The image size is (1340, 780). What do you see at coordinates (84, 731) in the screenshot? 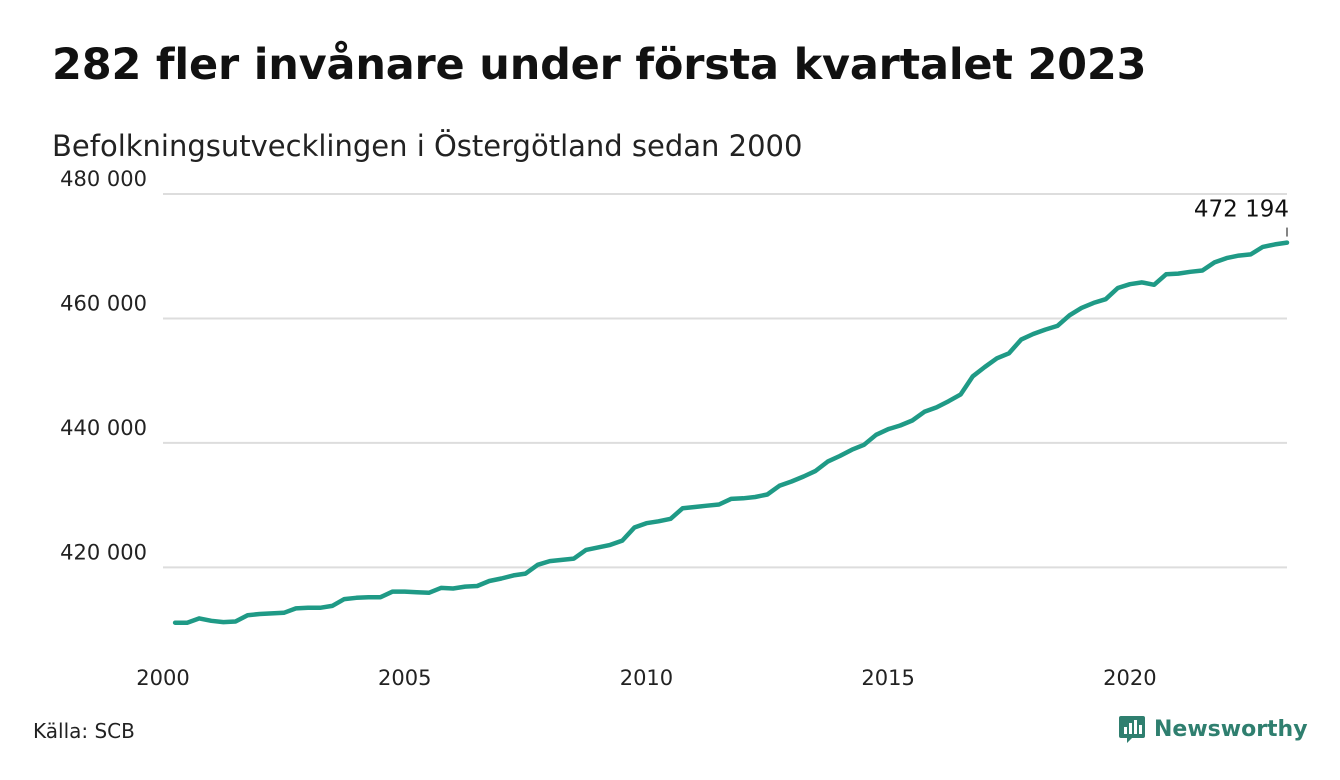
I see `source-note: Källa: SCB` at bounding box center [84, 731].